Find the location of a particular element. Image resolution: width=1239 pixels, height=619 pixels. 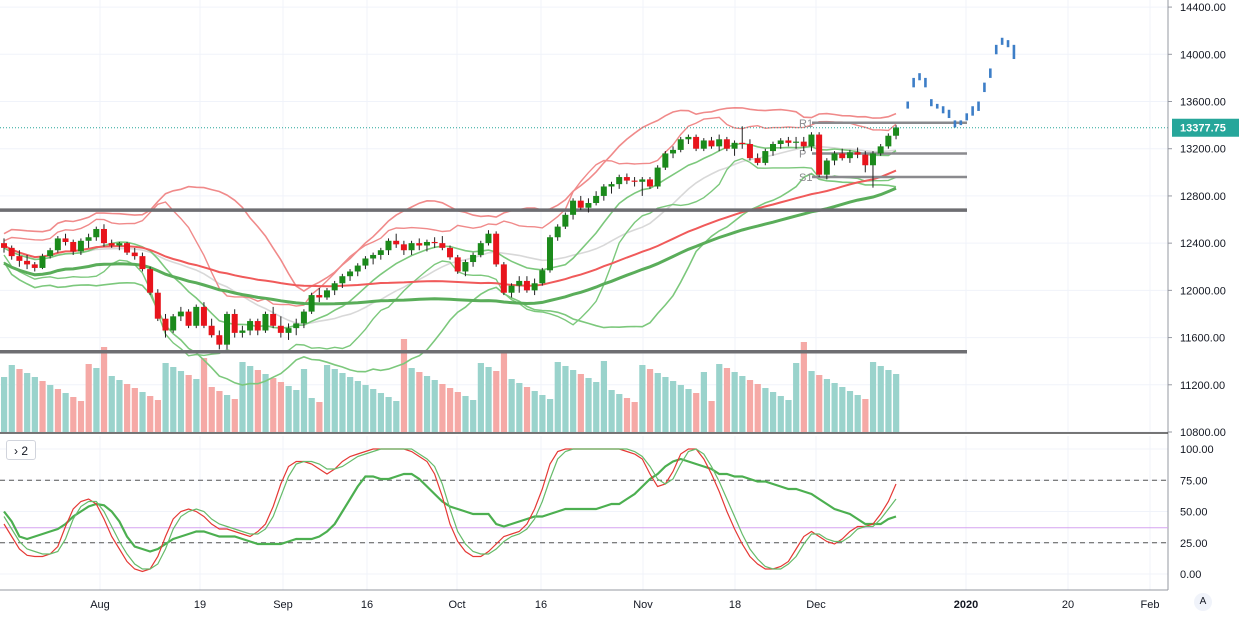

oscillator-green-thick-line is located at coordinates (450, 505).